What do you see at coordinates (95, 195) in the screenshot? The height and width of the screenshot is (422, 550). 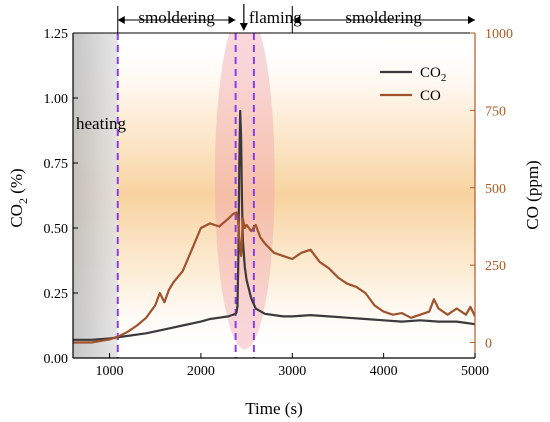 I see `heating-region-shade` at bounding box center [95, 195].